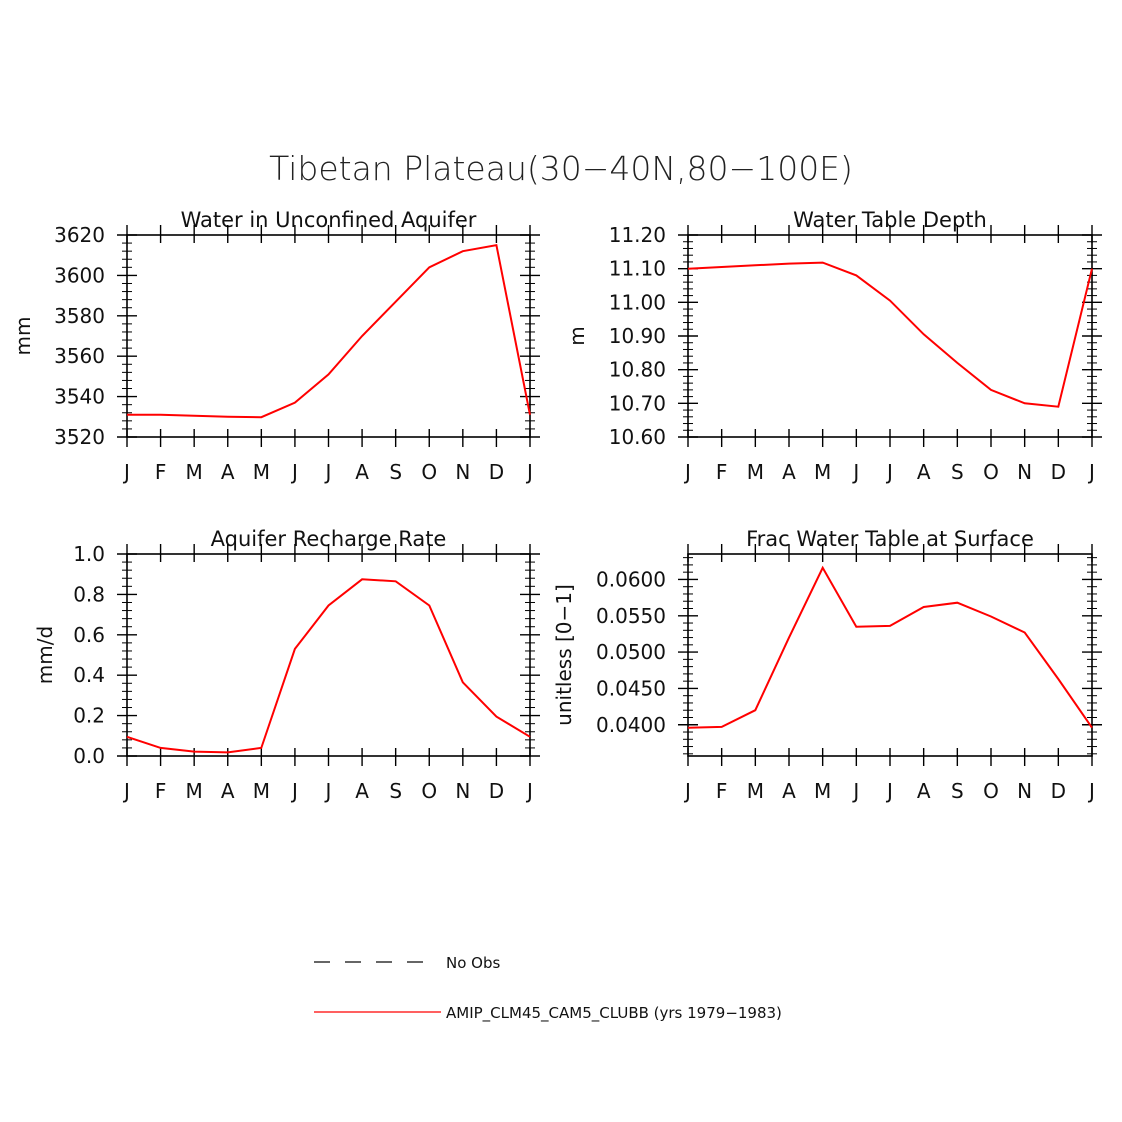 The height and width of the screenshot is (1122, 1122). Describe the element at coordinates (577, 335) in the screenshot. I see `y-axis-label: m` at that location.